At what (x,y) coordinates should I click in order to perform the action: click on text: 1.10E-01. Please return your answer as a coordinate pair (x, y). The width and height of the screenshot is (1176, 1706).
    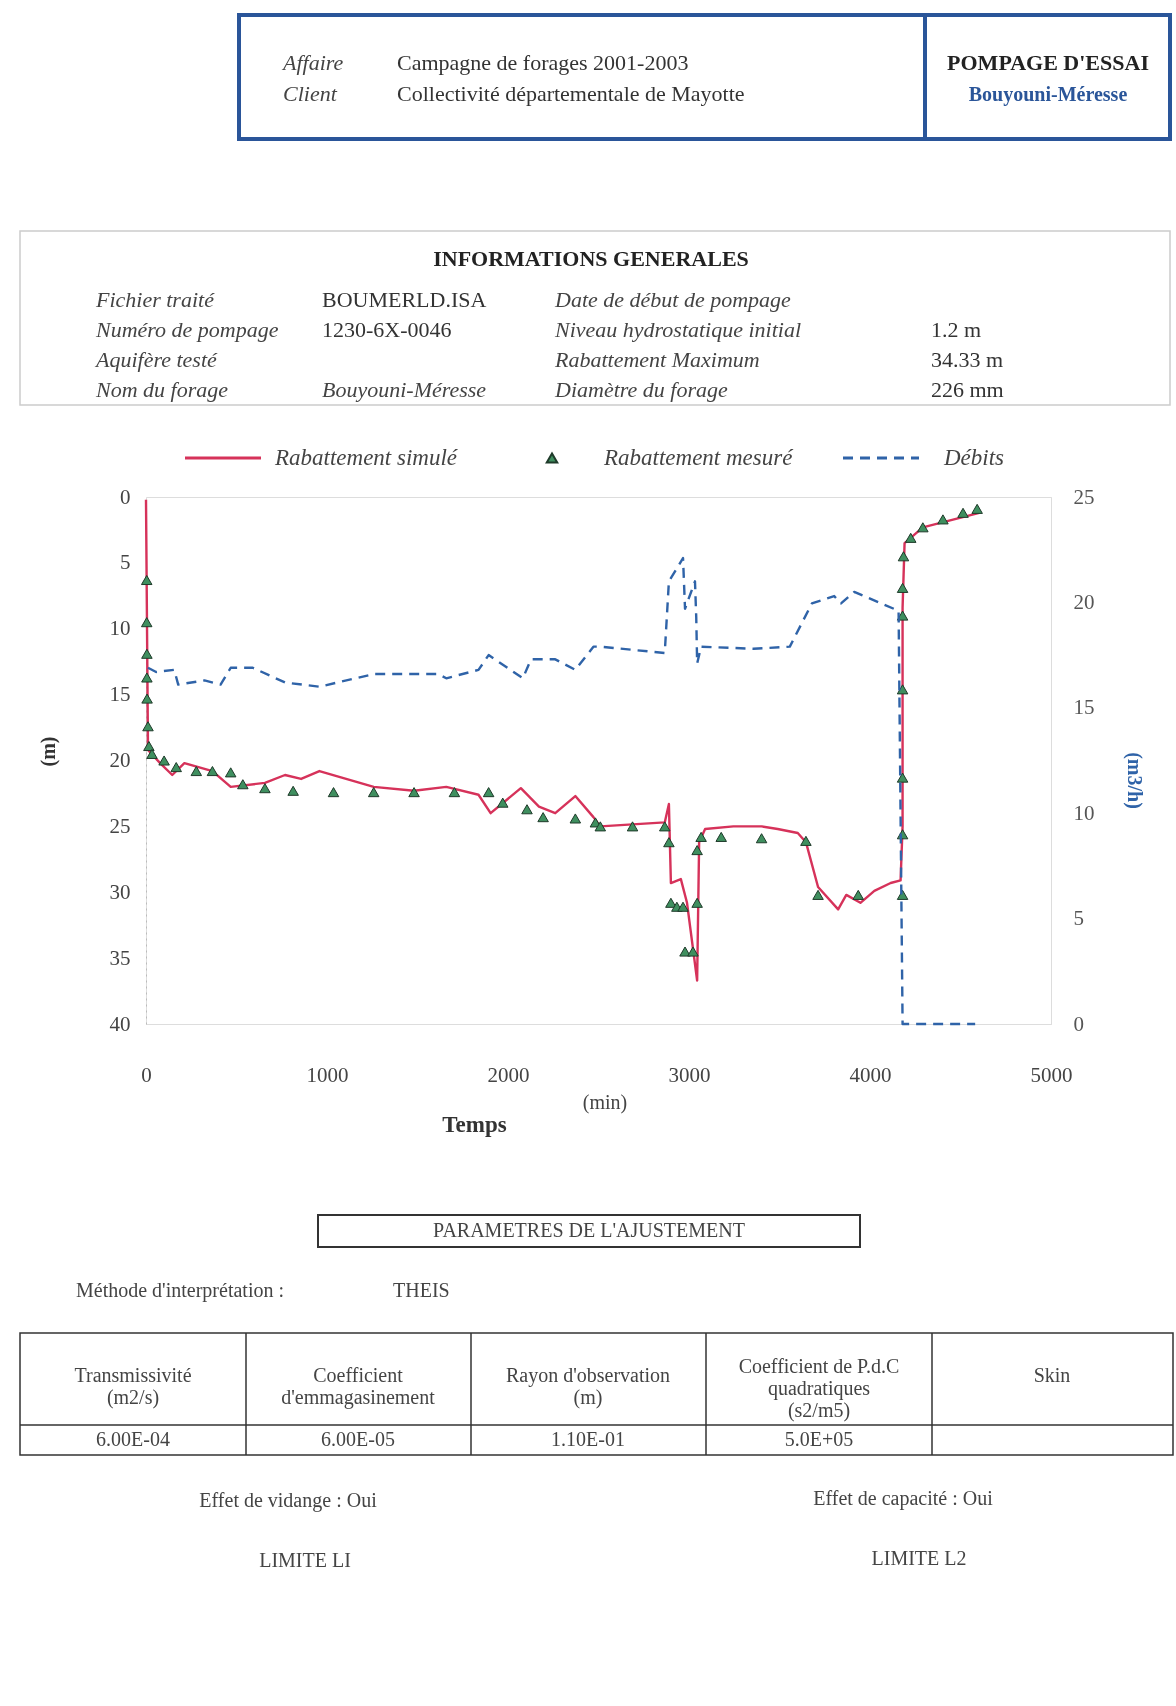
    Looking at the image, I should click on (588, 1439).